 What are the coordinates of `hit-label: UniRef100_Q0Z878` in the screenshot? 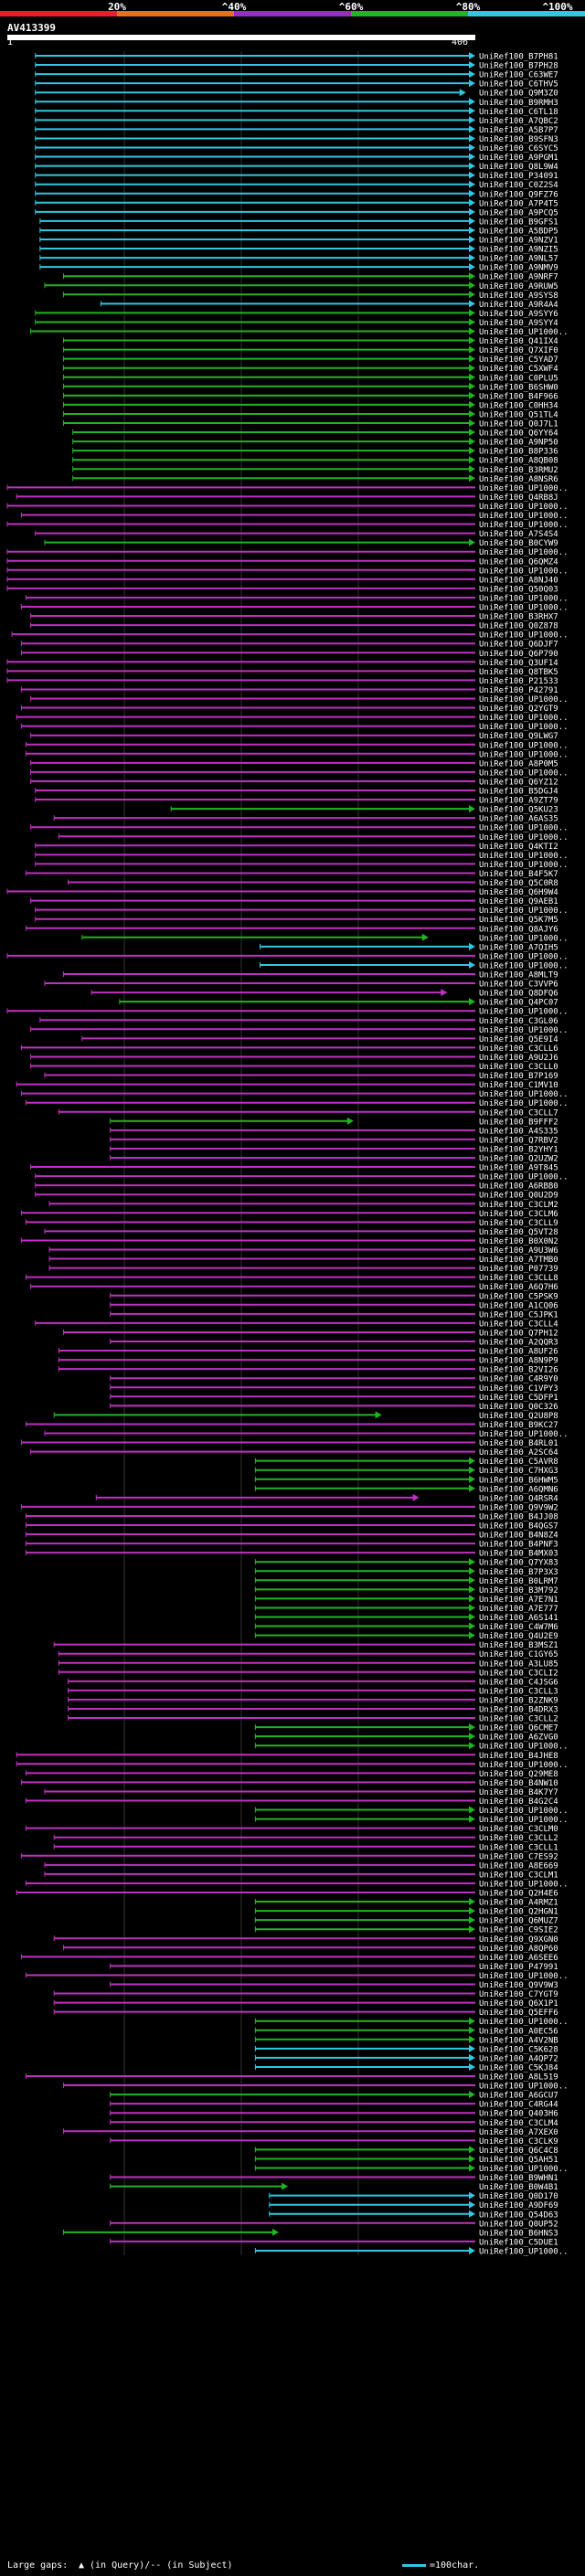 It's located at (518, 626).